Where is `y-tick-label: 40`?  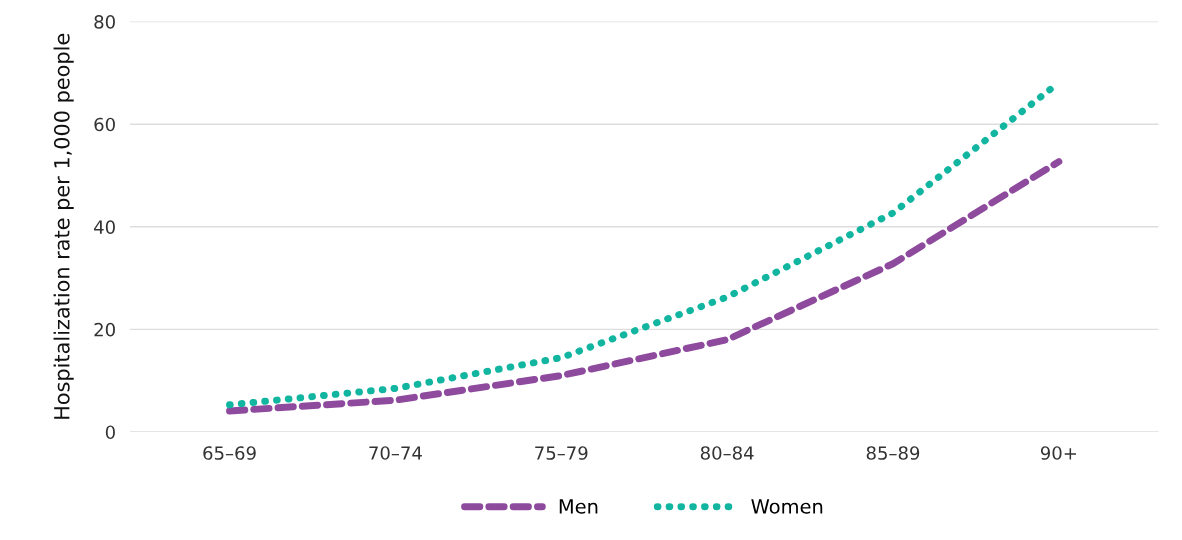 y-tick-label: 40 is located at coordinates (104, 227).